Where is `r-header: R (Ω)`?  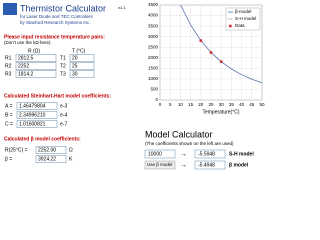
r-header: R (Ω) is located at coordinates (34, 51).